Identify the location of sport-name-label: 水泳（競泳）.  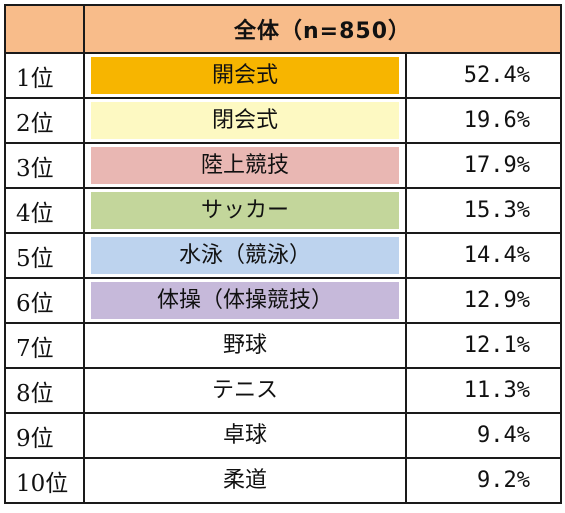
(245, 255).